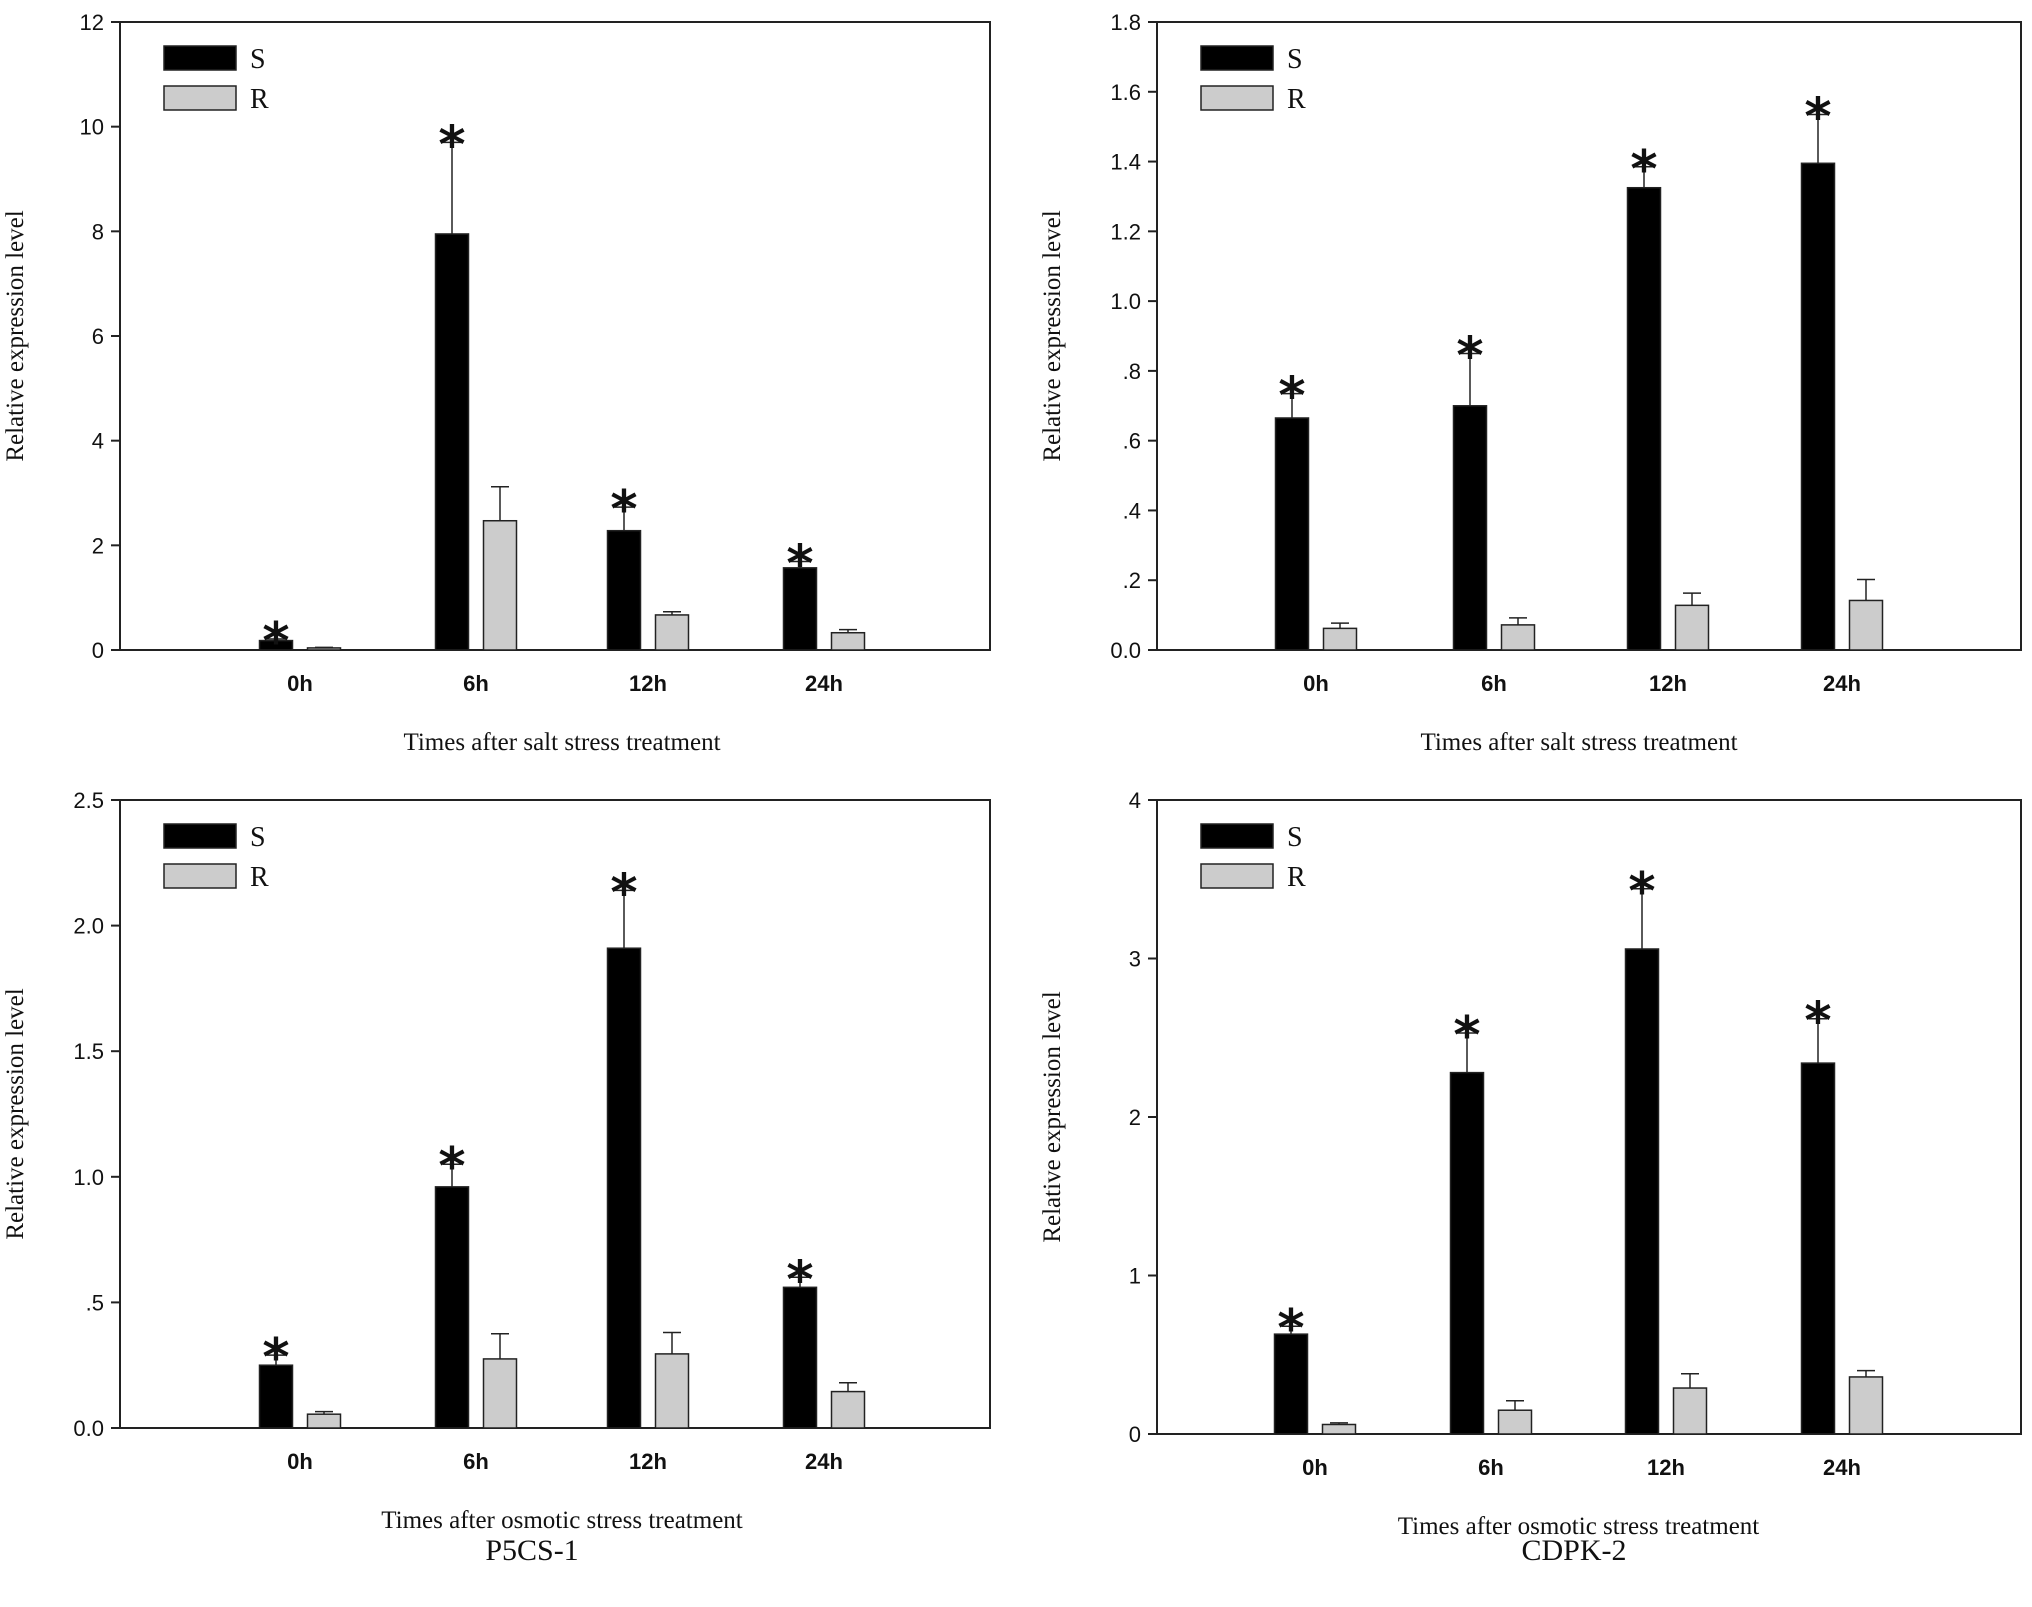 The width and height of the screenshot is (2032, 1607). I want to click on y-tick-label: .8, so click(1132, 371).